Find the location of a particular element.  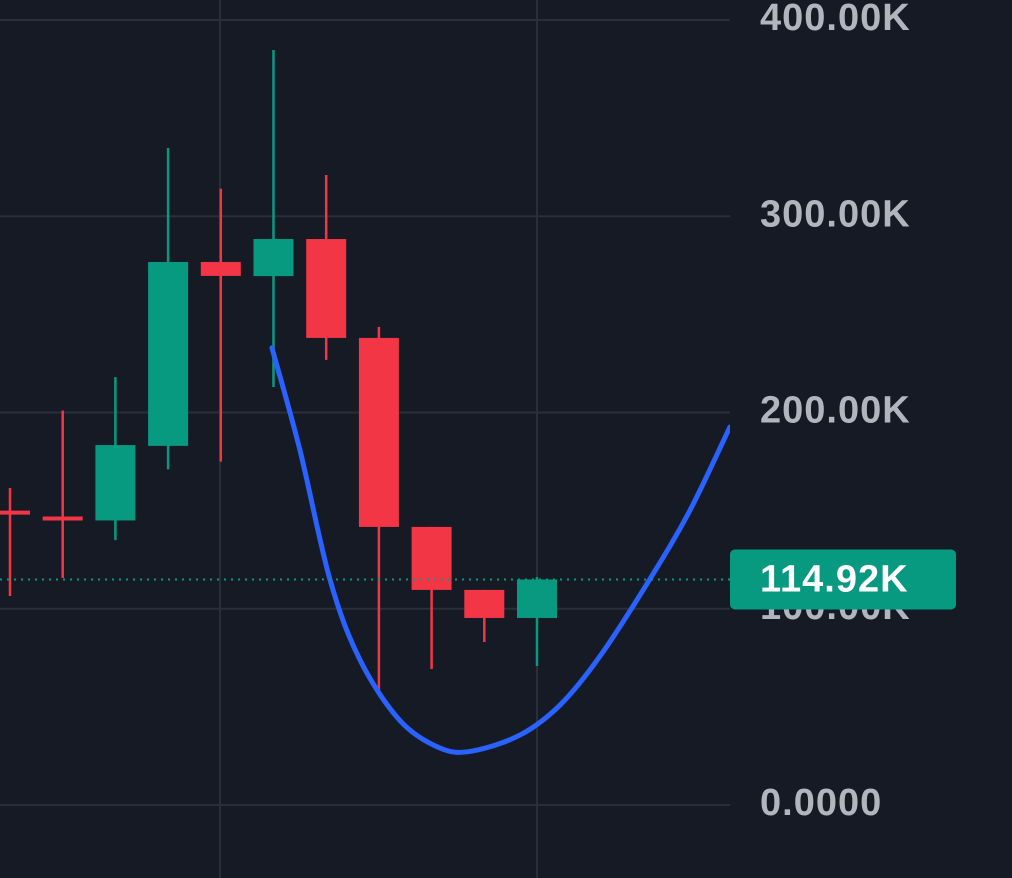

y-tick-label: 300.00K is located at coordinates (835, 214).